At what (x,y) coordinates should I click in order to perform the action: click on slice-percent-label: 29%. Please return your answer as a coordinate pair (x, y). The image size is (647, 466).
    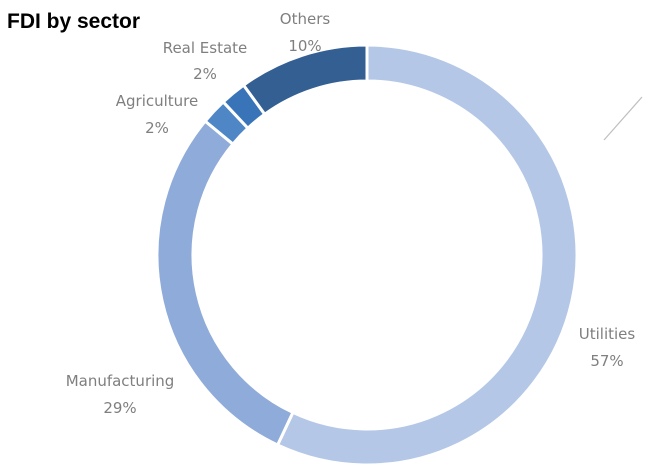
    Looking at the image, I should click on (119, 408).